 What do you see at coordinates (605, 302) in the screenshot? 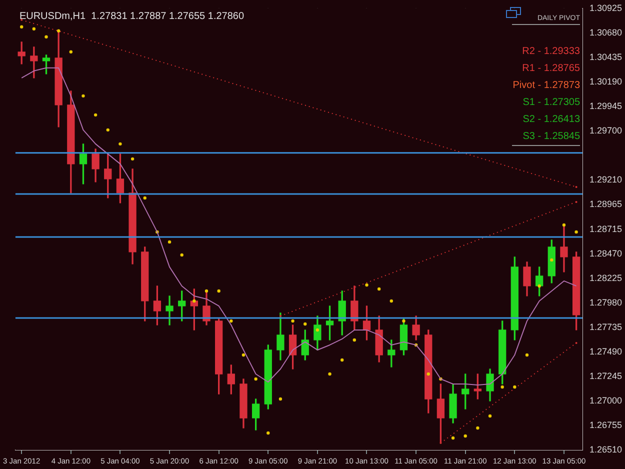
I see `y-tick-label: 1.27980` at bounding box center [605, 302].